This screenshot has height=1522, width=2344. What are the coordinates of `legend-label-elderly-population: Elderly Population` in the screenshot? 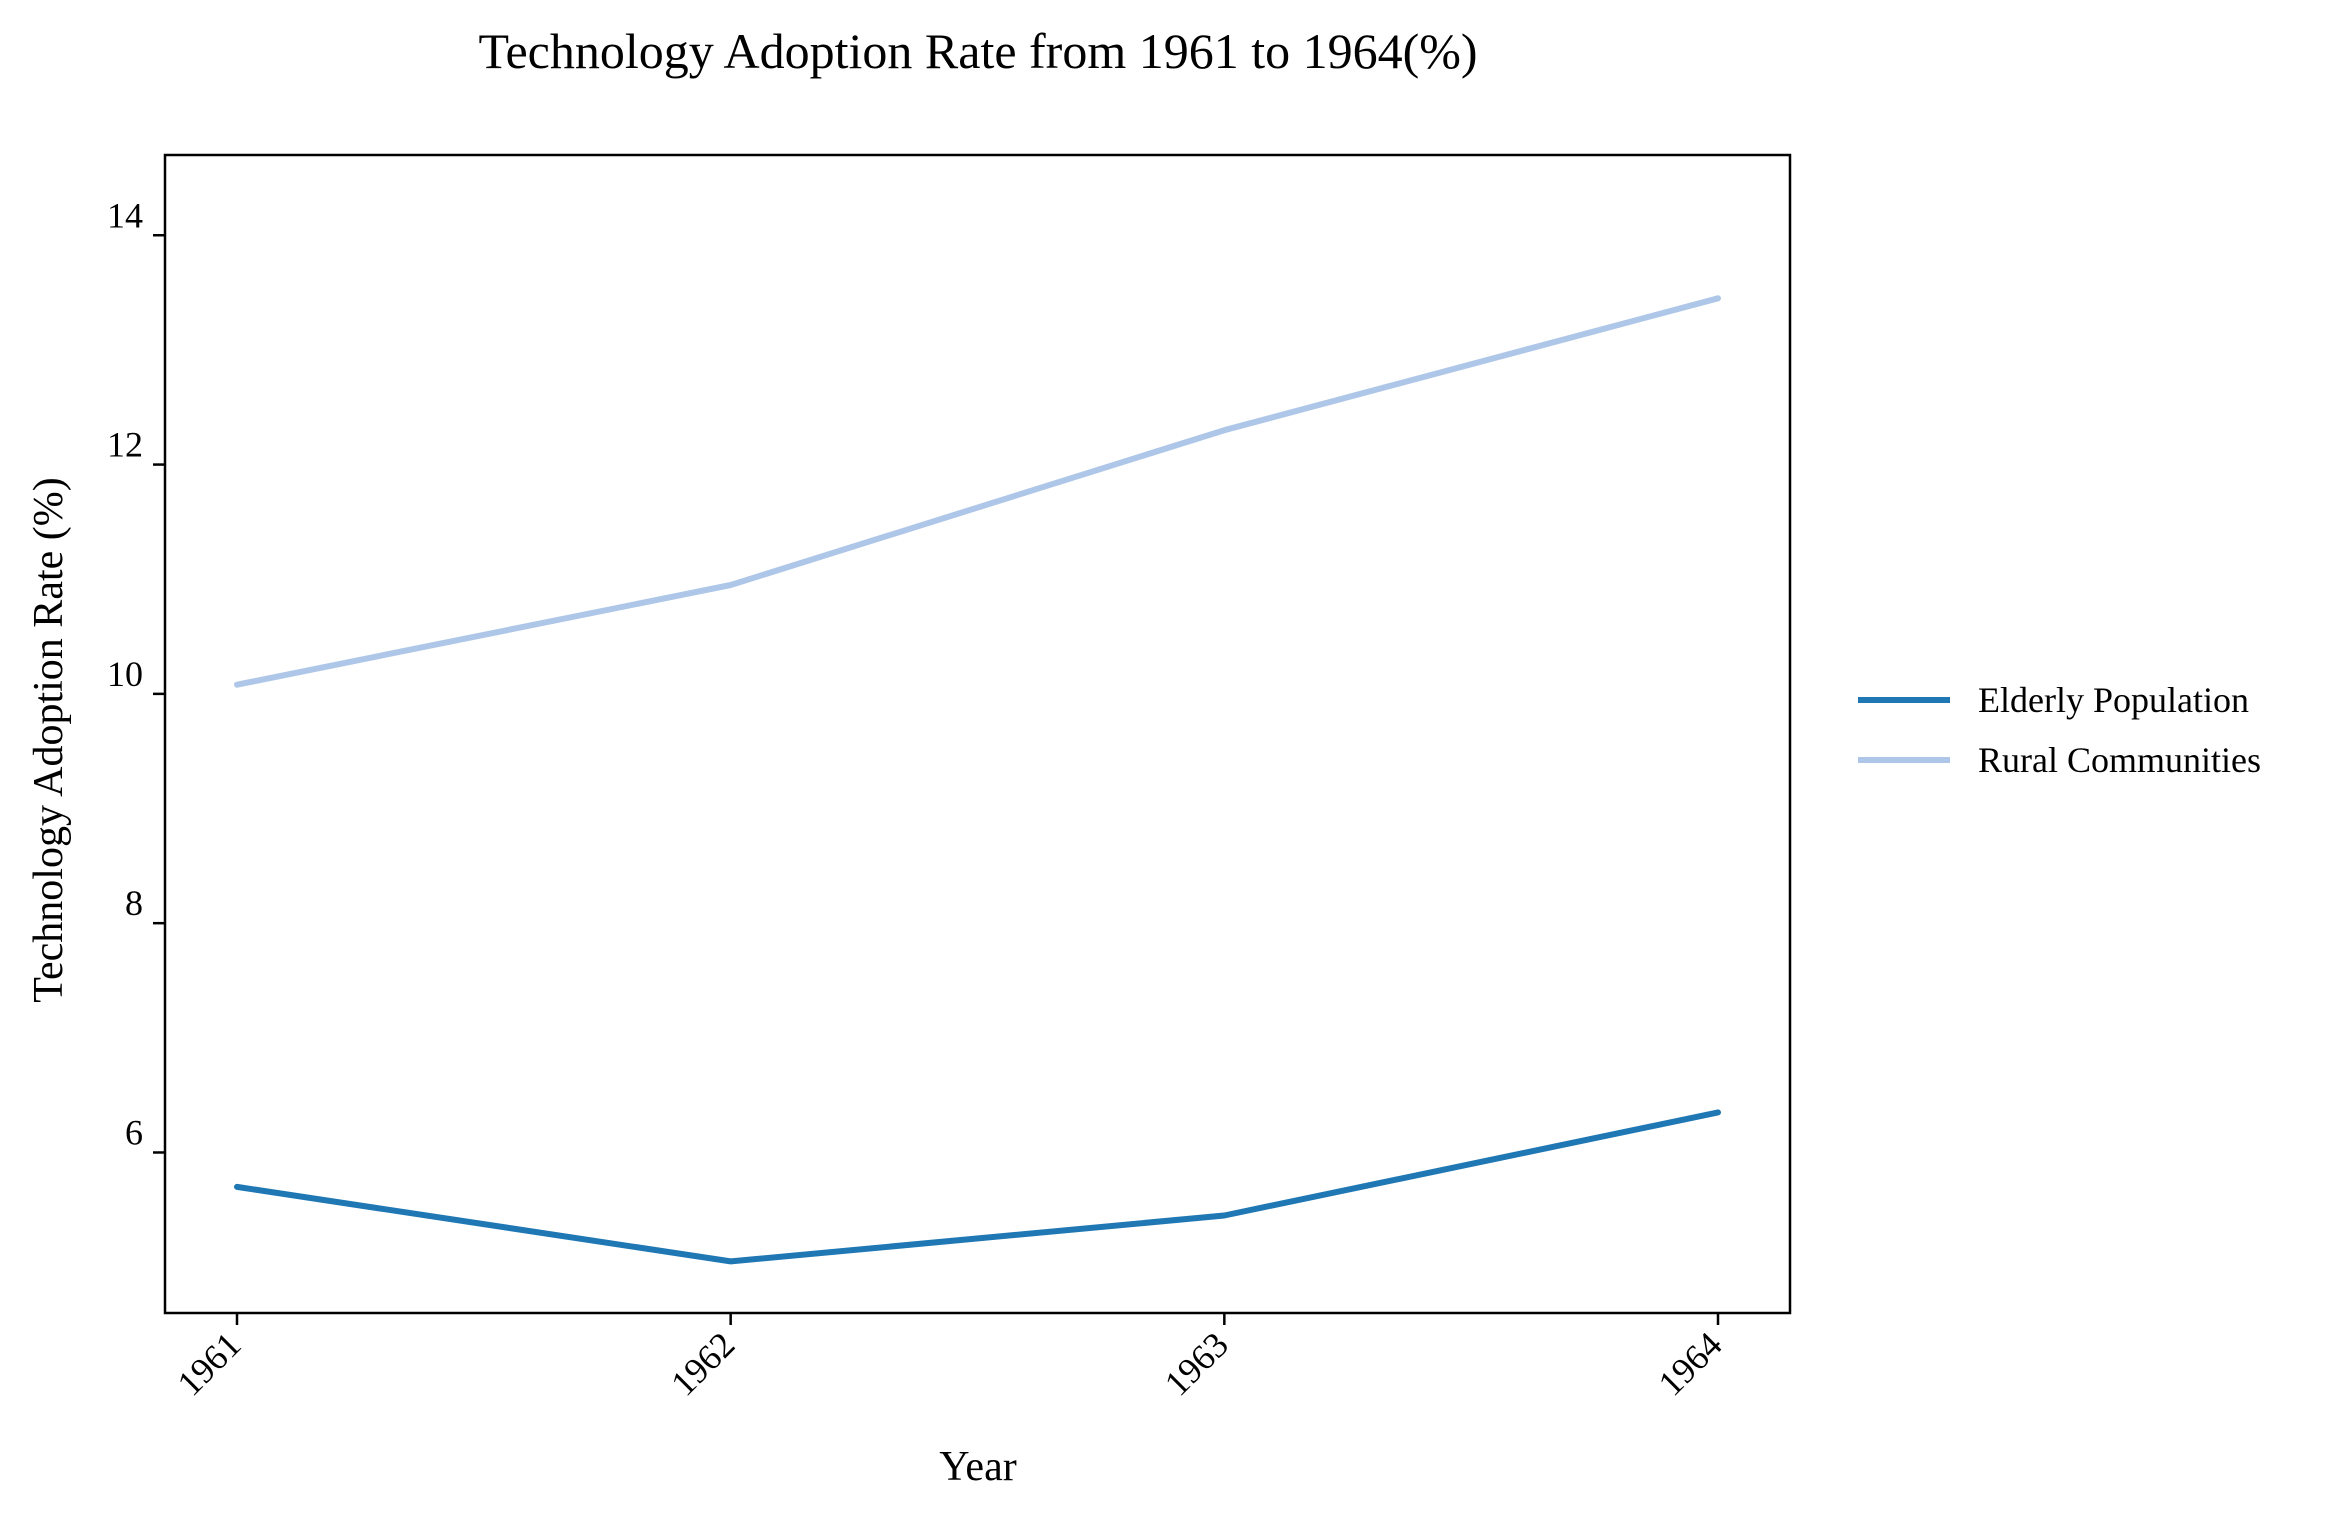 It's located at (2113, 700).